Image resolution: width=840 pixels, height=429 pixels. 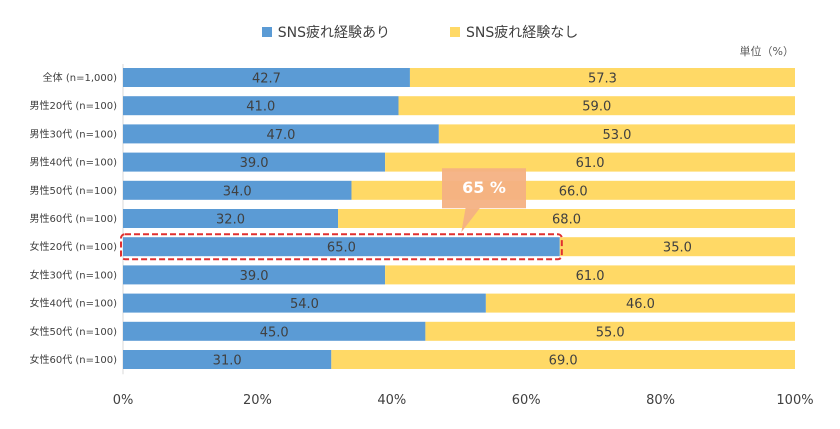 I want to click on category-label: 男性60代 (n=100), so click(x=73, y=218).